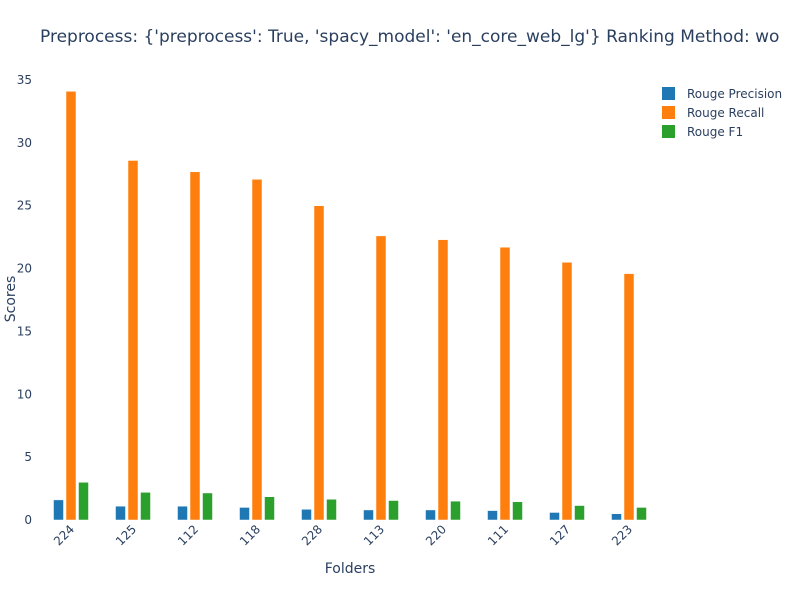  What do you see at coordinates (250, 535) in the screenshot?
I see `x-tick-label: 118` at bounding box center [250, 535].